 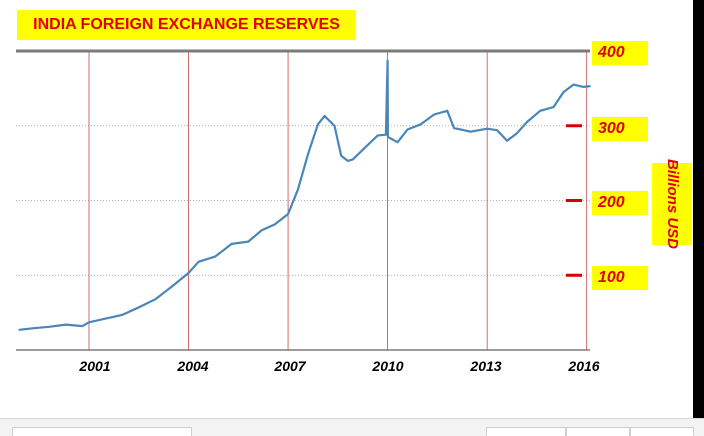 What do you see at coordinates (290, 366) in the screenshot?
I see `x-tick-label-2007: 2007` at bounding box center [290, 366].